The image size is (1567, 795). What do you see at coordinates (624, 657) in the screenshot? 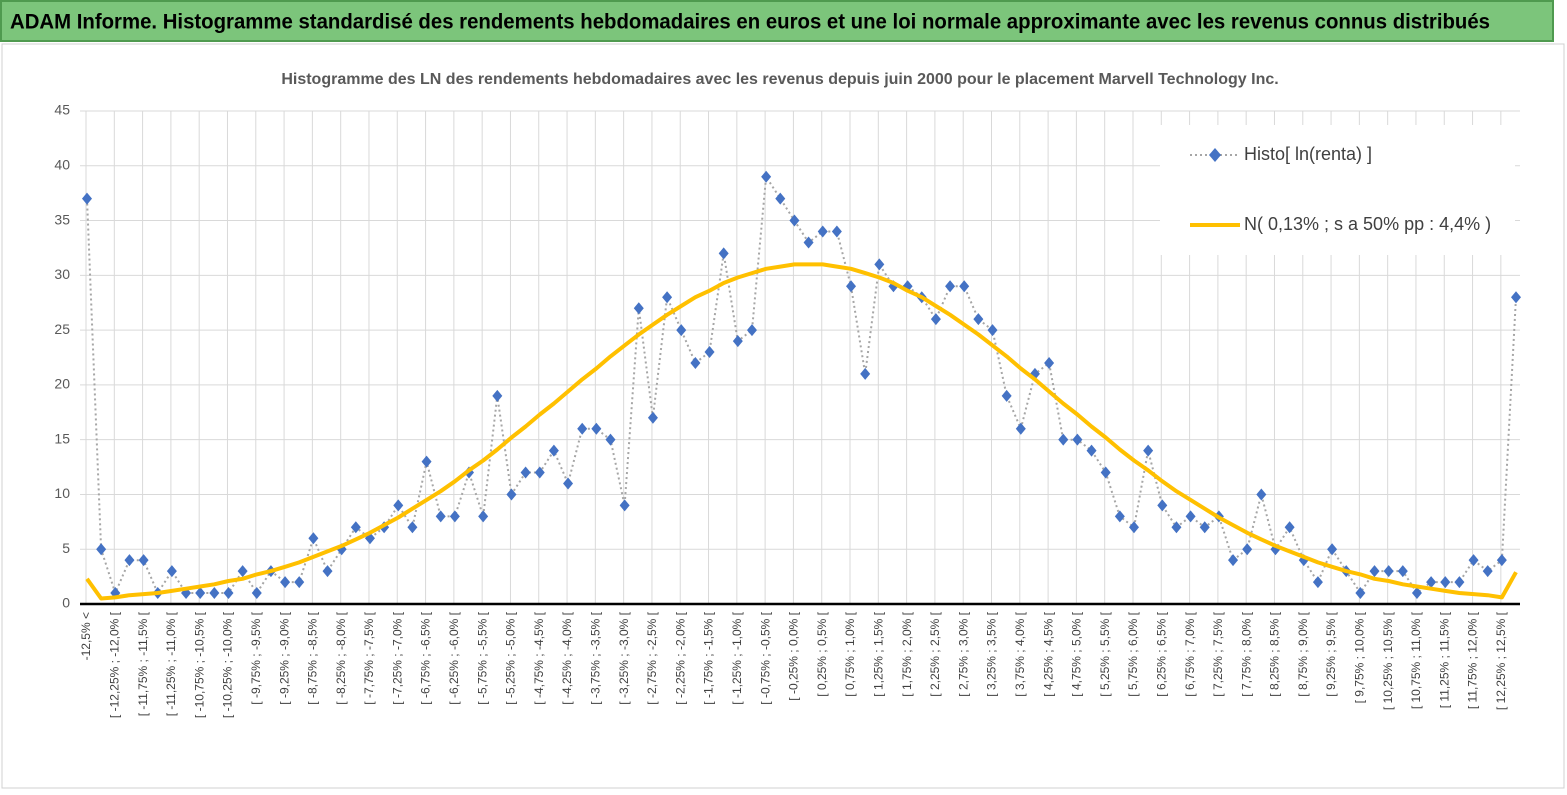
I see `x-tick-label: [ -3,25% ; -3,0% [` at bounding box center [624, 657].